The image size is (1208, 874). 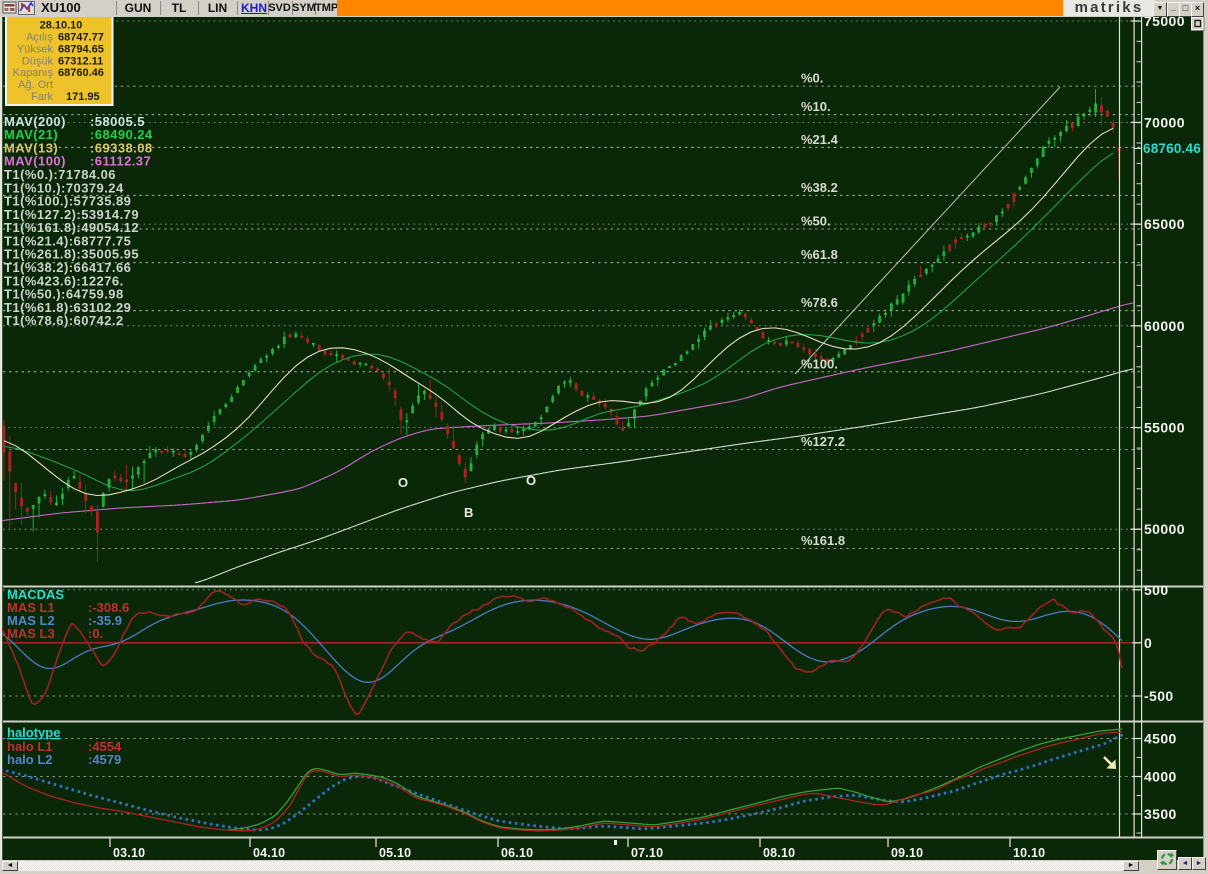 I want to click on svg-text: %161.8, so click(x=823, y=540).